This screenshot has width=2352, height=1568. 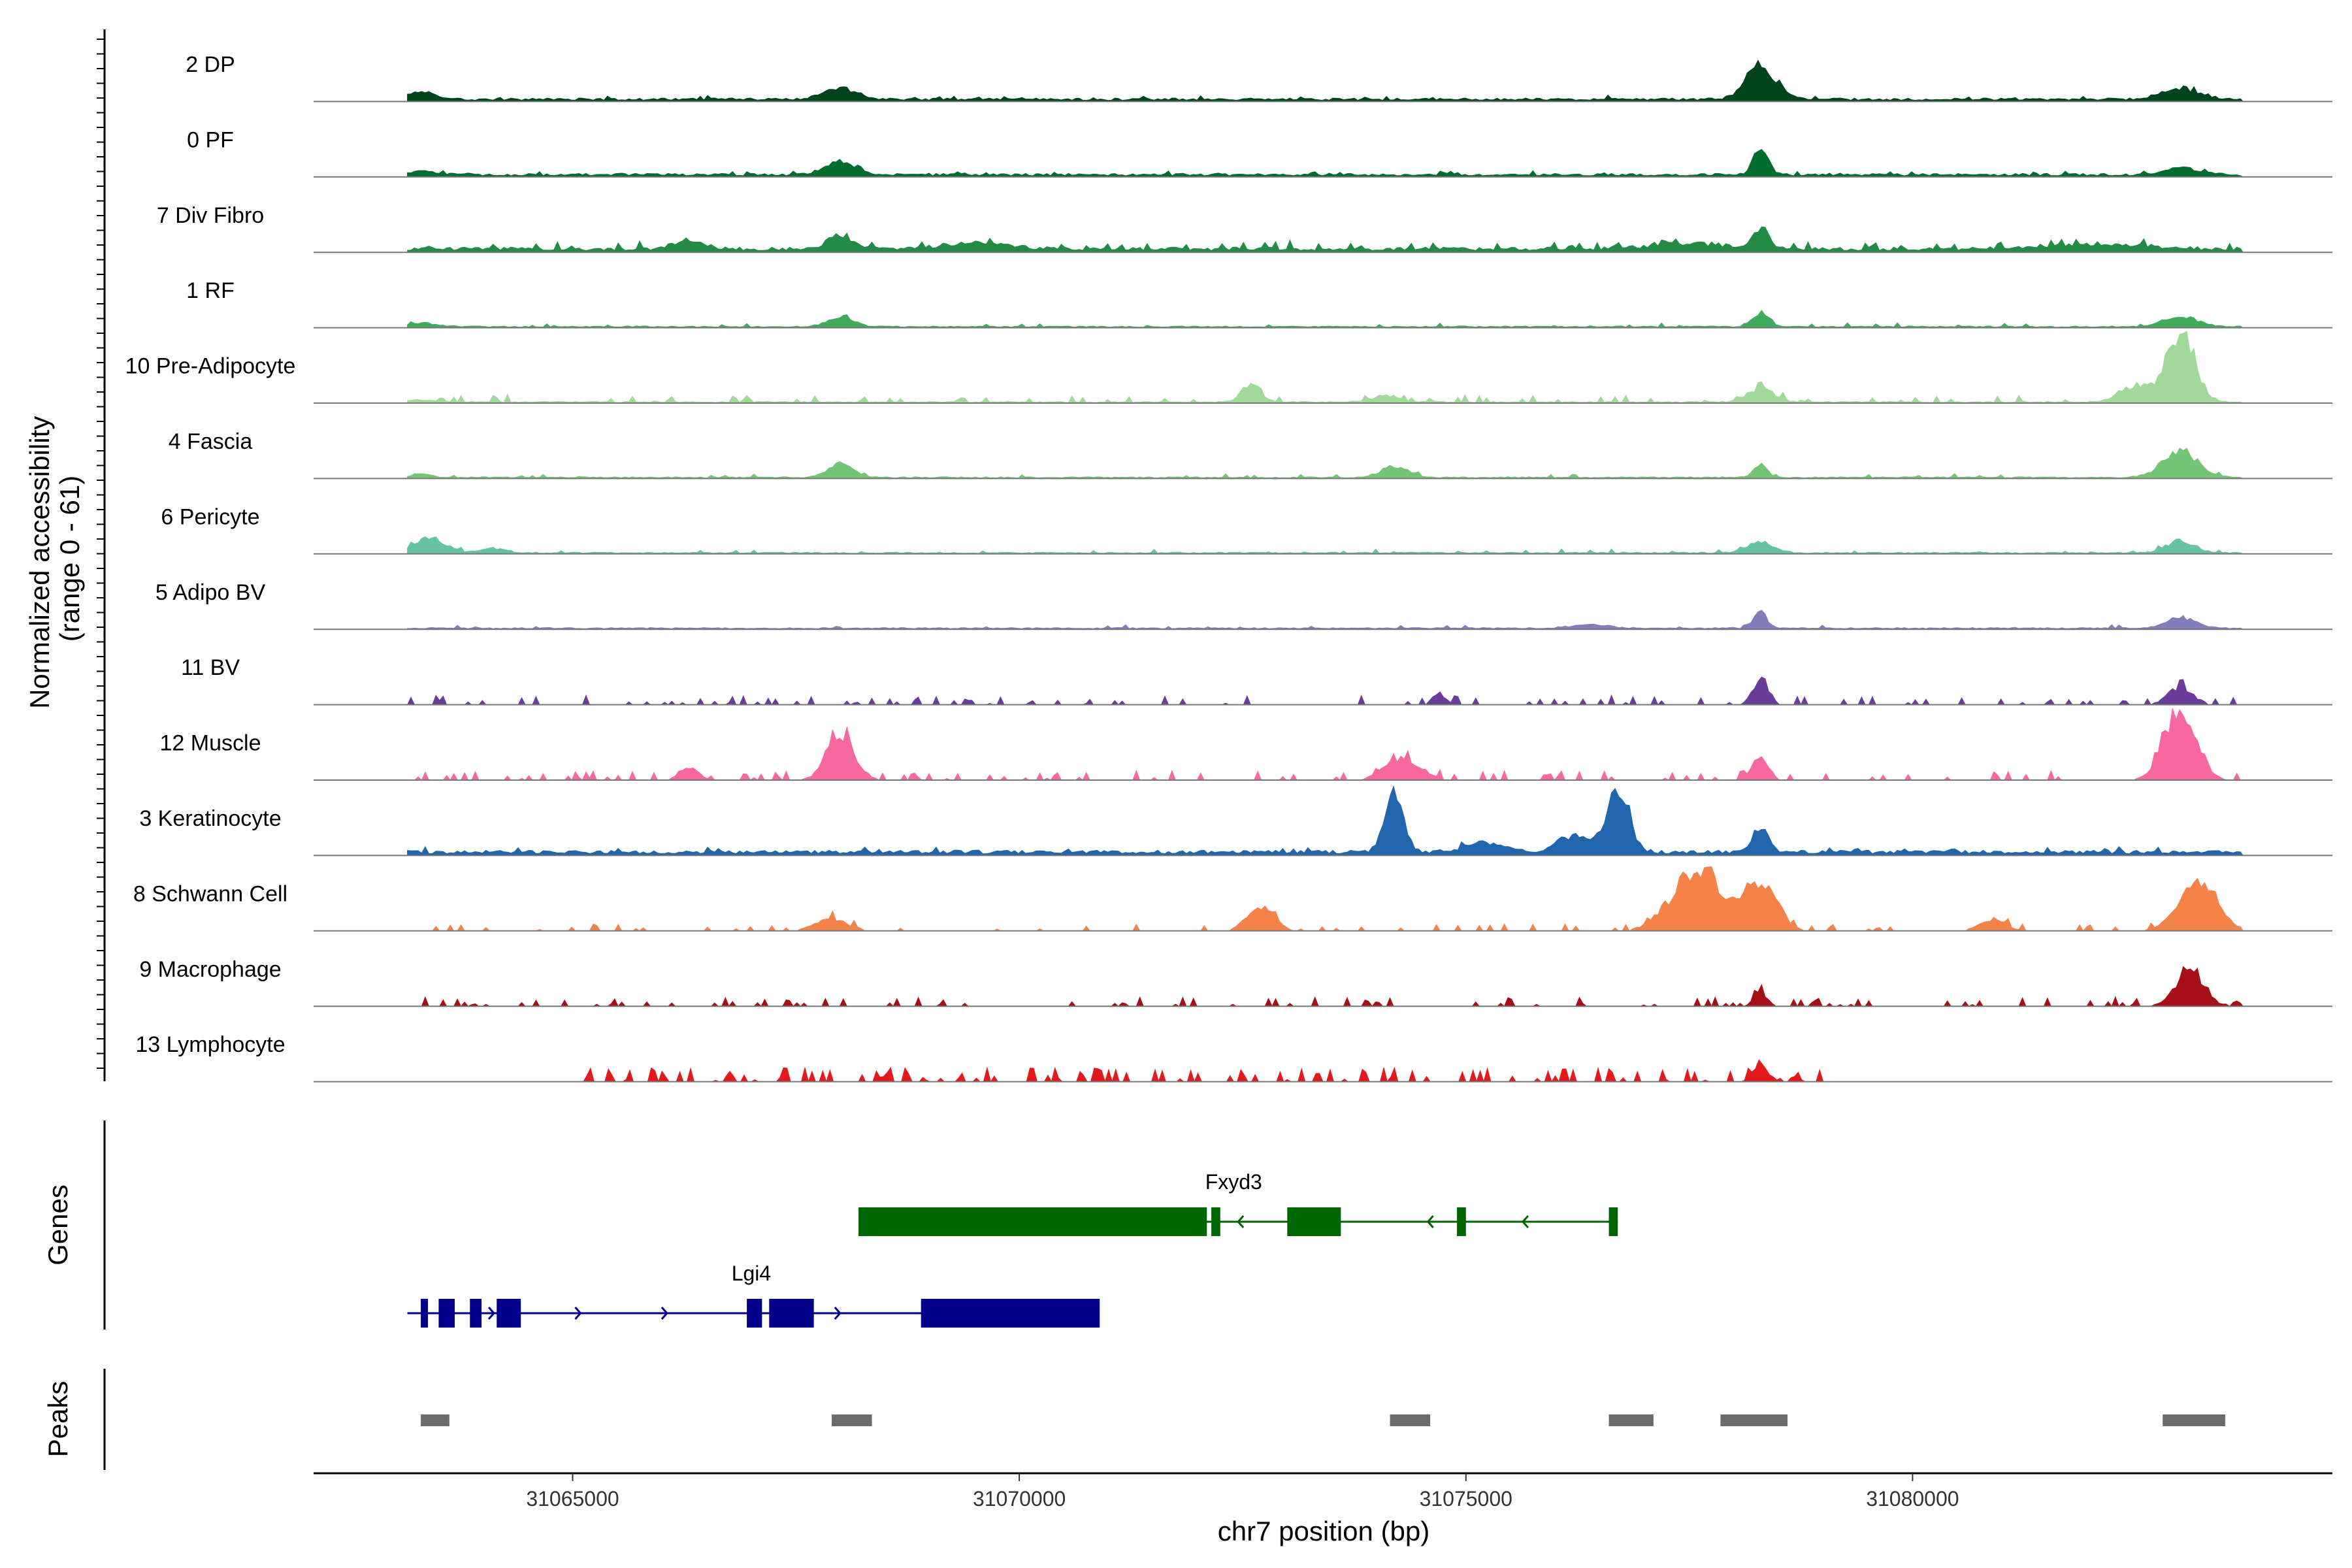 I want to click on x-axis-tick-label: 31070000, so click(x=1019, y=1499).